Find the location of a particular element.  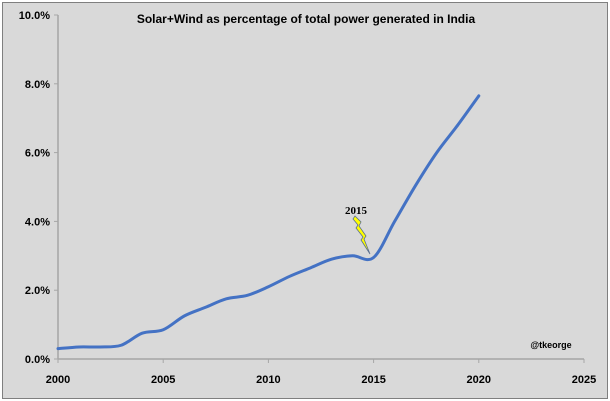

y-tick-label: 10.0% is located at coordinates (34, 16).